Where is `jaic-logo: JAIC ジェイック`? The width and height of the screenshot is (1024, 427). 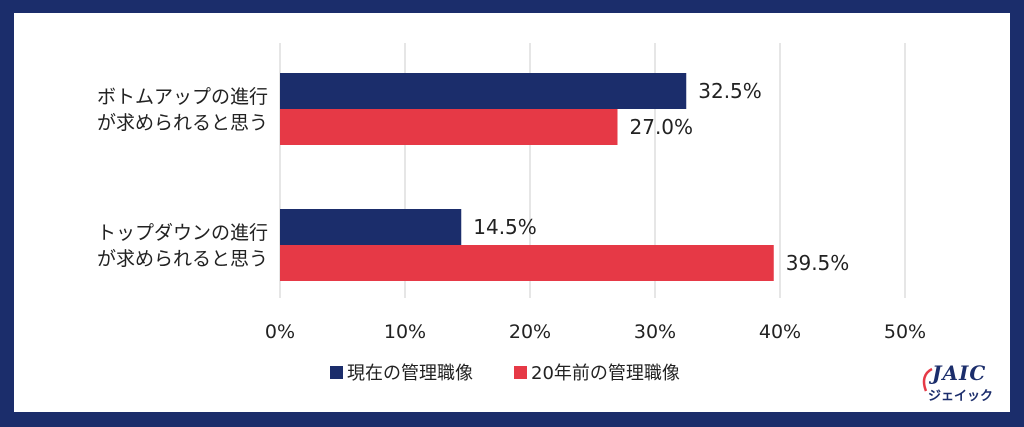 jaic-logo: JAIC ジェイック is located at coordinates (963, 385).